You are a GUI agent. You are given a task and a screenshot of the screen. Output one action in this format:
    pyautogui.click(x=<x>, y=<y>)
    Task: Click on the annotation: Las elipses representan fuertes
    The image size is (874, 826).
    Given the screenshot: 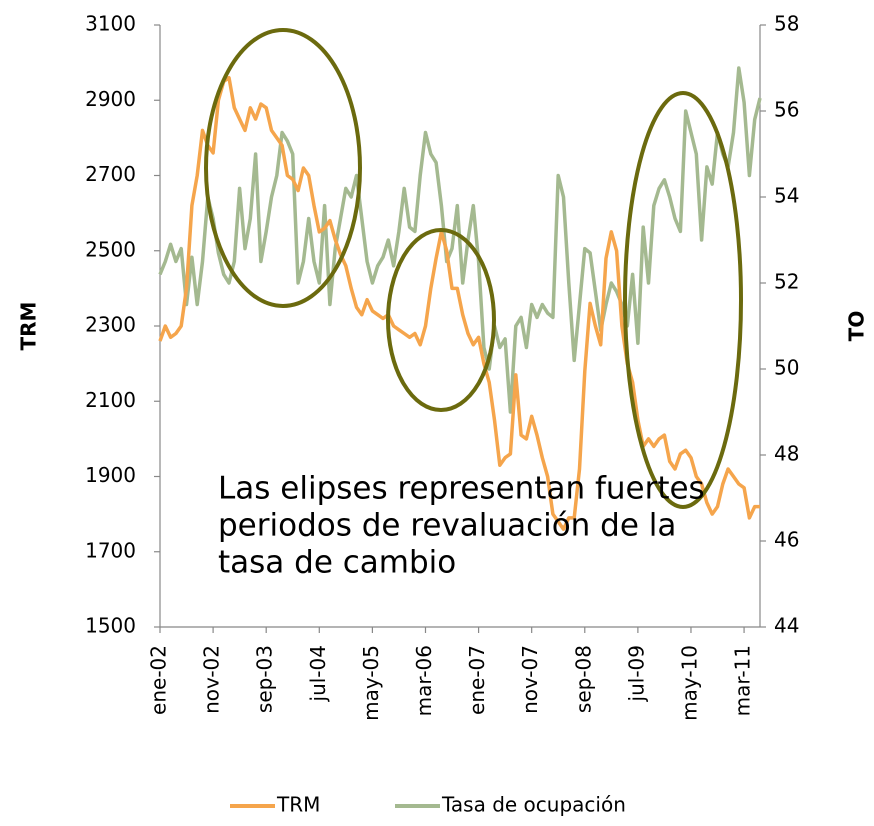 What is the action you would take?
    pyautogui.click(x=461, y=489)
    